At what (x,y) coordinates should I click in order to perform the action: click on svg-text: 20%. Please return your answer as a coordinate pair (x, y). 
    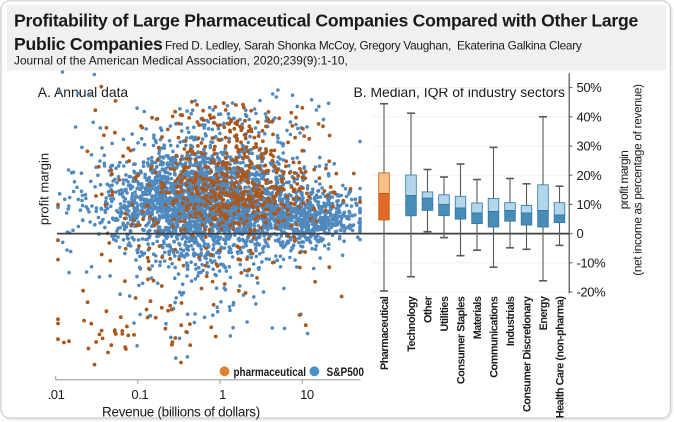
    Looking at the image, I should click on (590, 175).